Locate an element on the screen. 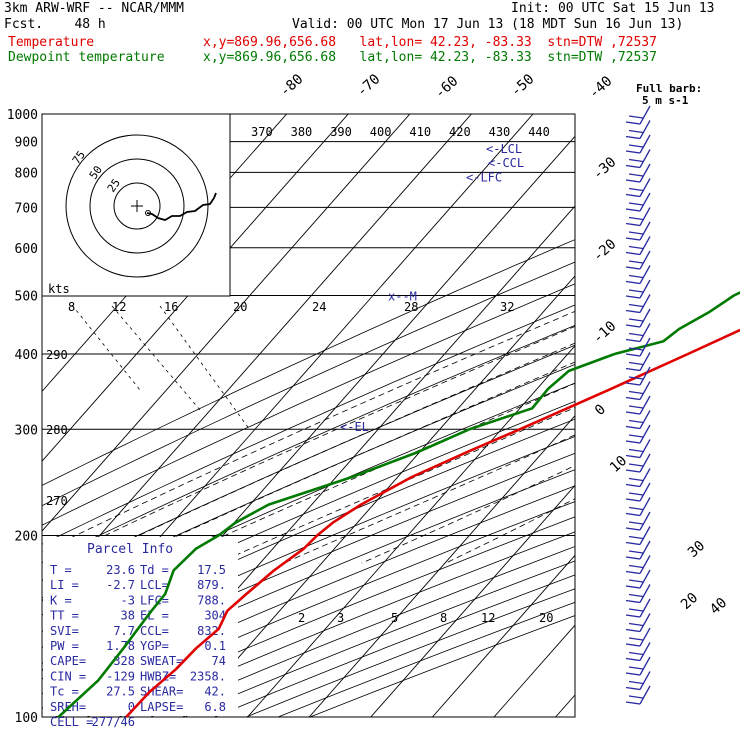 Image resolution: width=740 pixels, height=740 pixels. pressure-tick-label: 200 is located at coordinates (26, 536).